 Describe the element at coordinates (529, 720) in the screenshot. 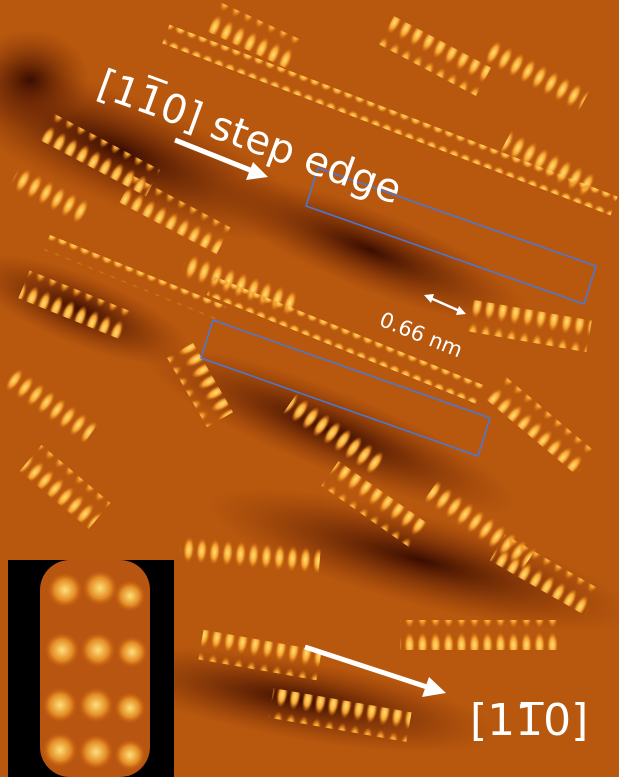

I see `direction-label: [11̅0]` at that location.